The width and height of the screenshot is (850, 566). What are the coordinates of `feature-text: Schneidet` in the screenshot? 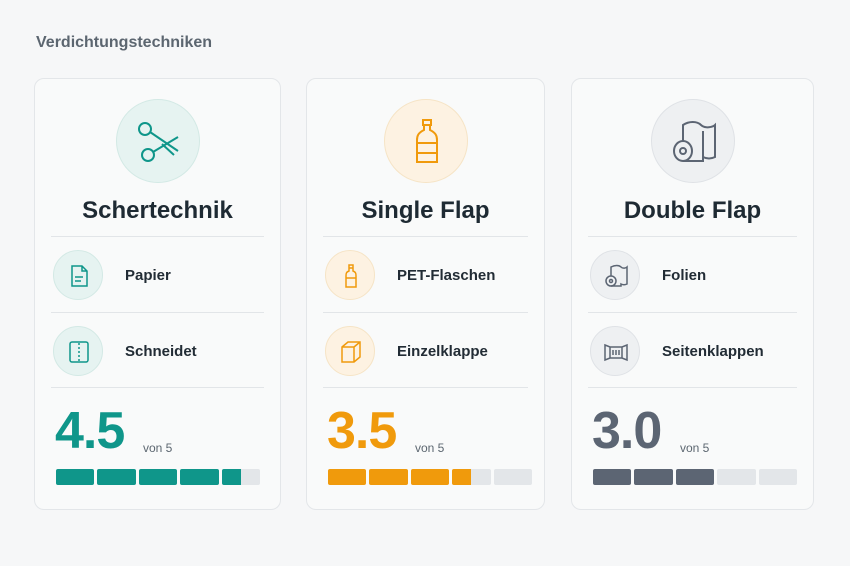 It's located at (161, 351).